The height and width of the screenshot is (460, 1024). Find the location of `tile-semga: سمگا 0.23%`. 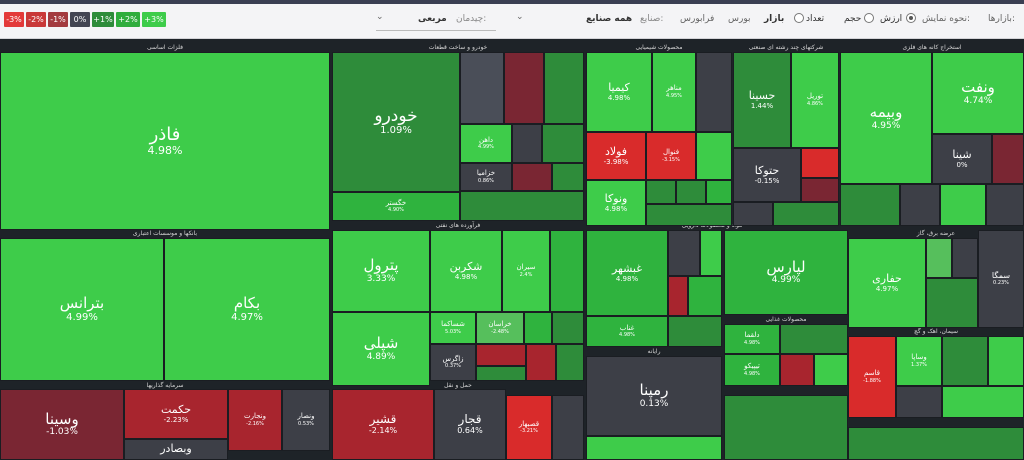

tile-semga: سمگا 0.23% is located at coordinates (1001, 279).